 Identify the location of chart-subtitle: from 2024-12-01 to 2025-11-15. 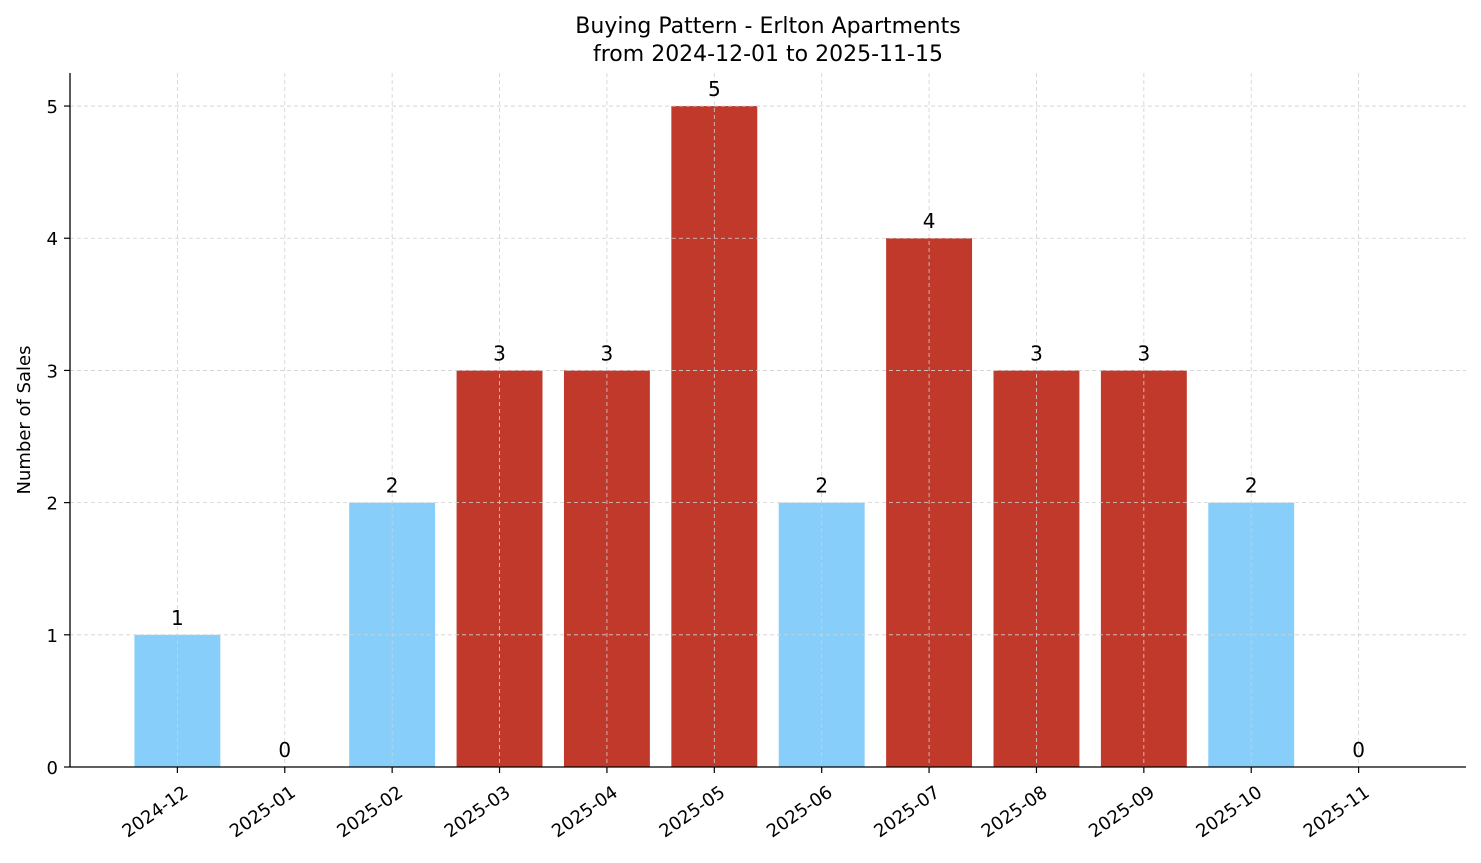
(768, 54).